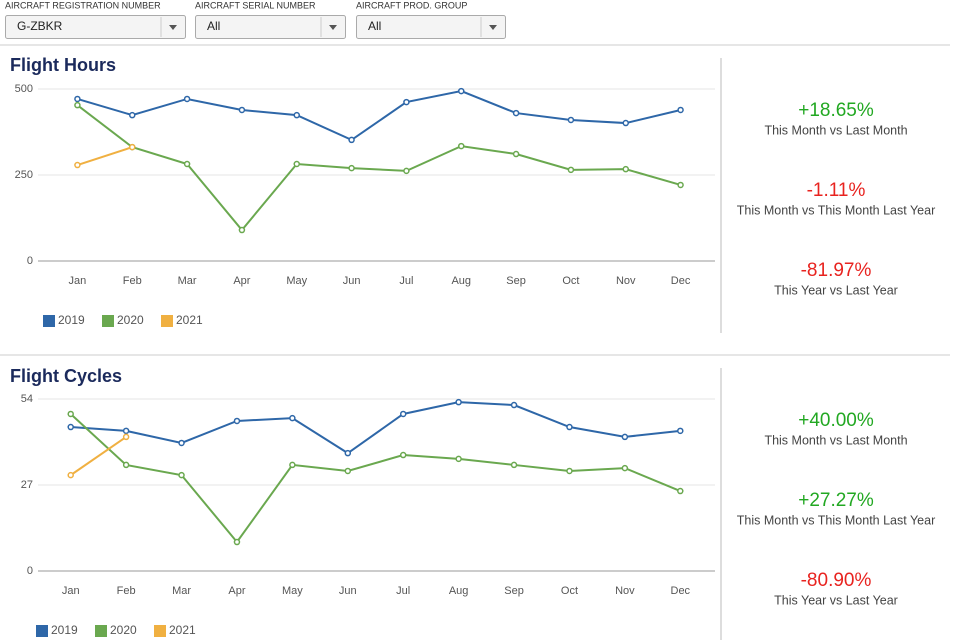 The height and width of the screenshot is (640, 960). I want to click on kpi-value: -81.97%, so click(836, 270).